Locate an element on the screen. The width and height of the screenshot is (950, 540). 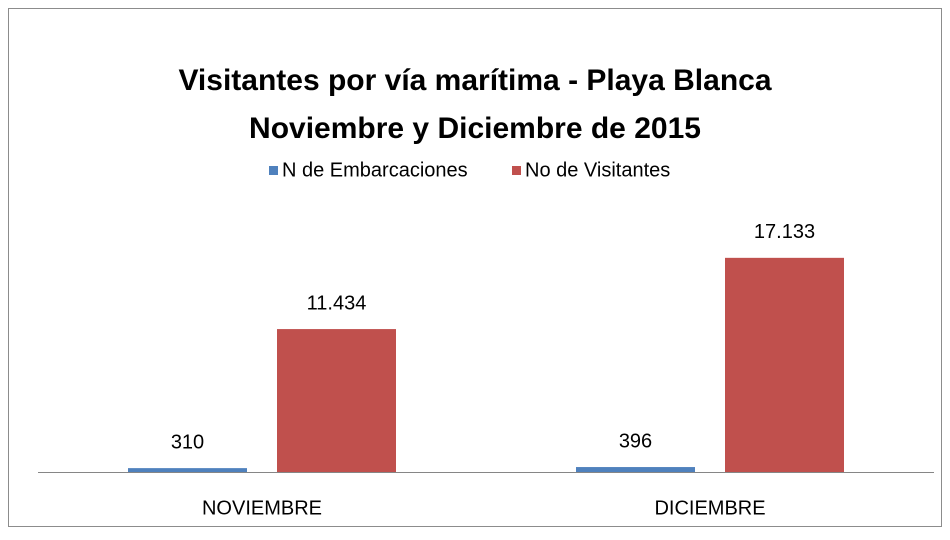
data-label: 310 is located at coordinates (187, 442).